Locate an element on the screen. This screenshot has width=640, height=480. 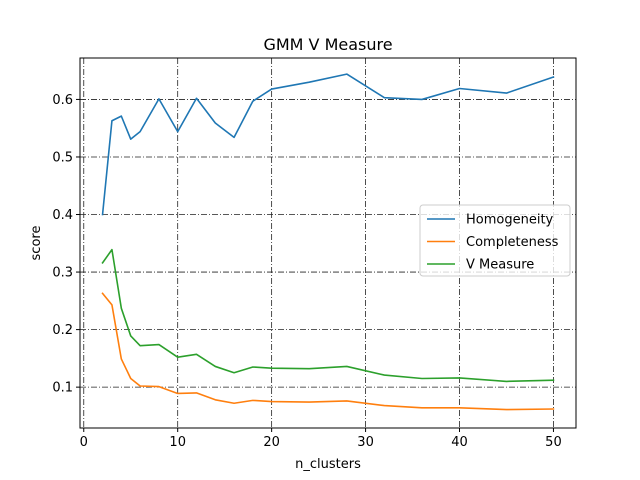
y-tick-label: 0.2 is located at coordinates (62, 330).